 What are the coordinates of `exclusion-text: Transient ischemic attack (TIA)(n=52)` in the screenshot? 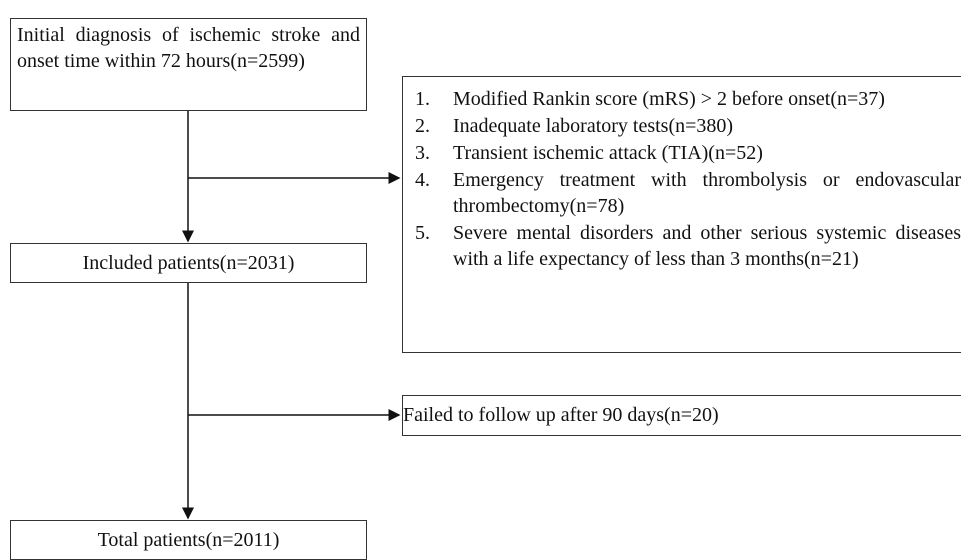 It's located at (608, 153).